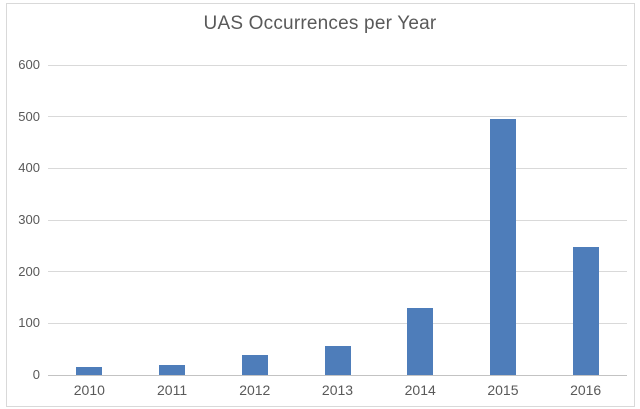 This screenshot has height=409, width=640. What do you see at coordinates (337, 390) in the screenshot?
I see `x-axis-label-2013: 2013` at bounding box center [337, 390].